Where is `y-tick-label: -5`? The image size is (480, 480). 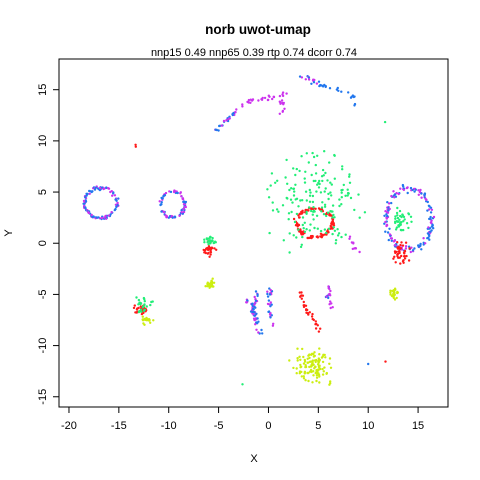 y-tick-label: -5 is located at coordinates (43, 295).